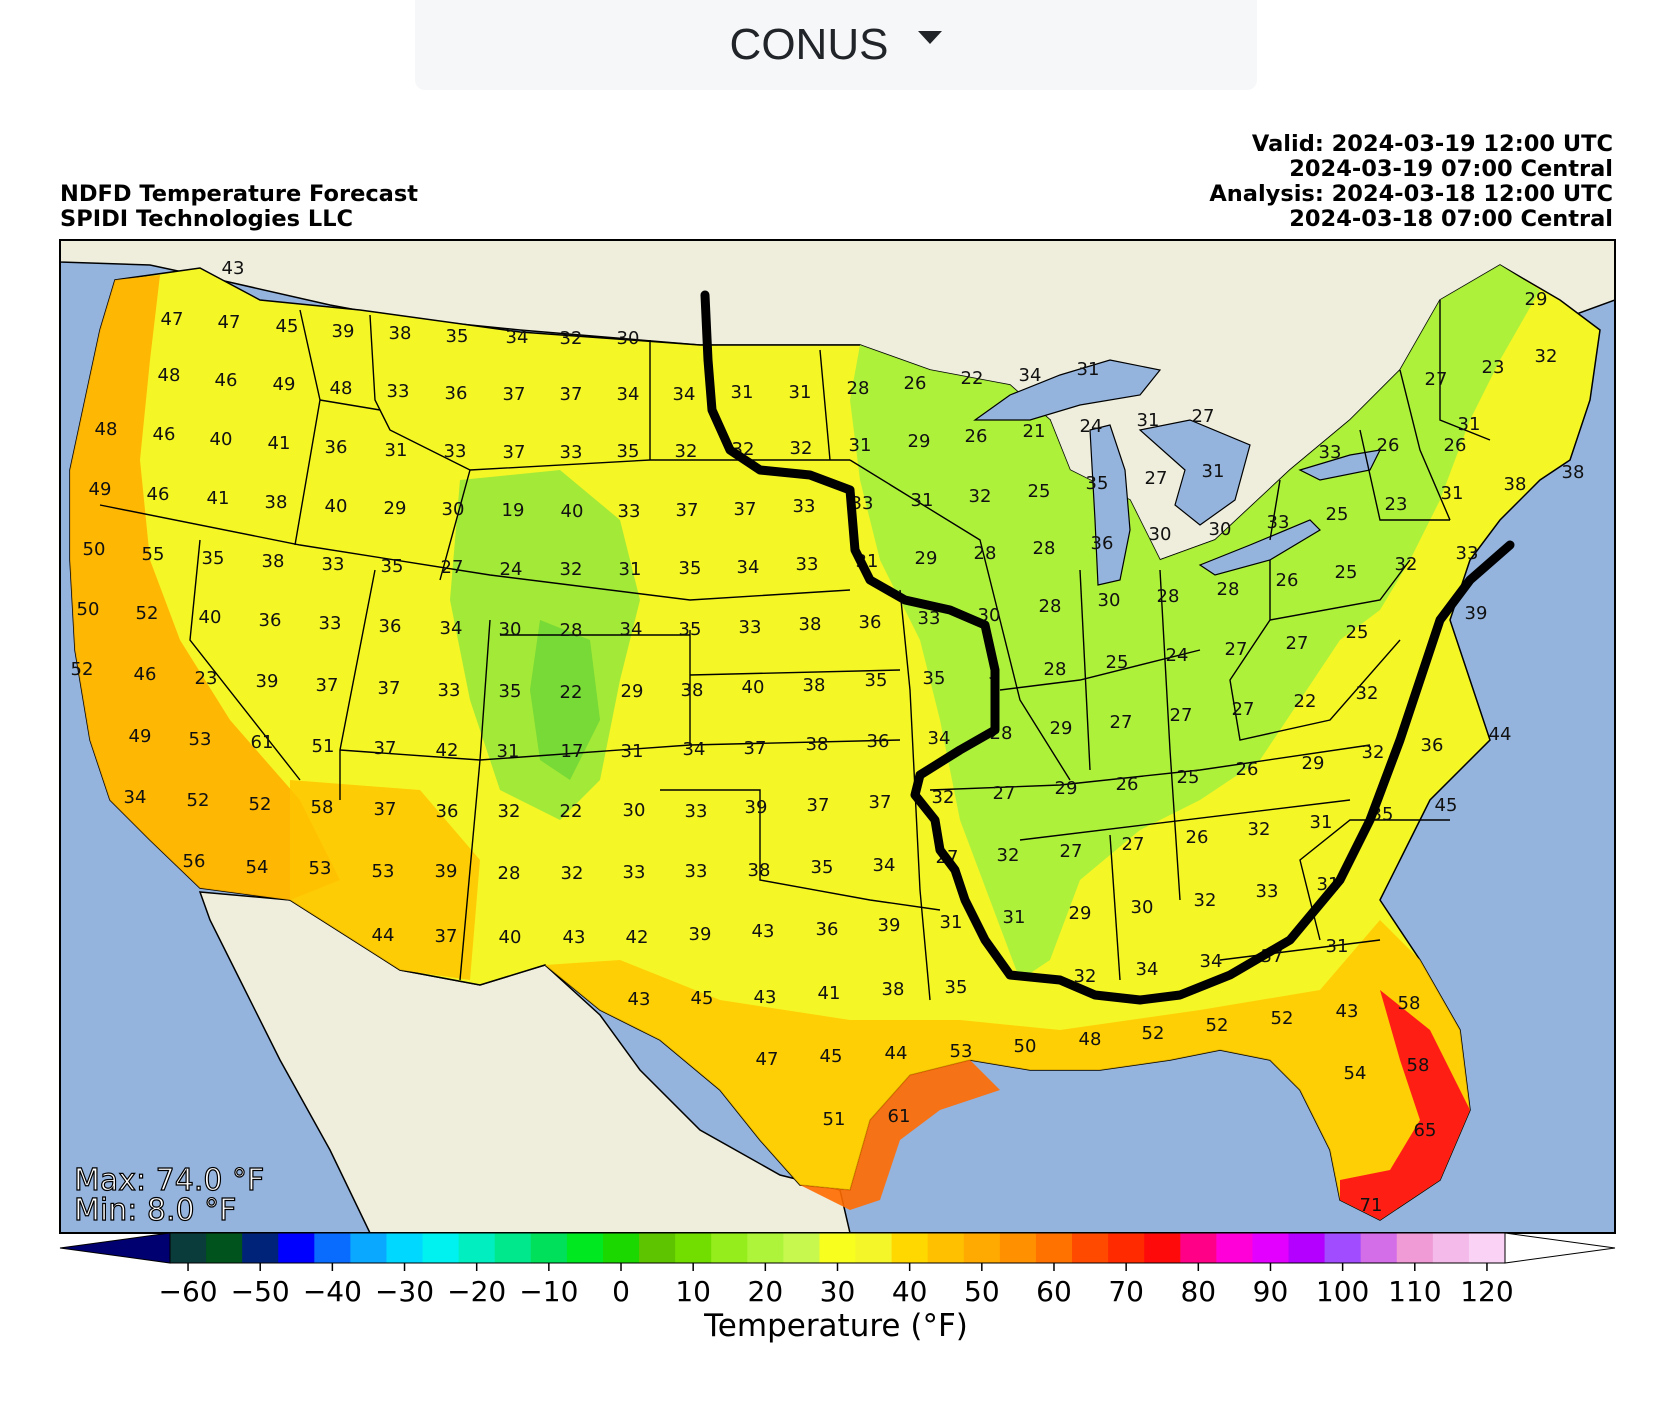  I want to click on map-temperature-label: 42, so click(637, 937).